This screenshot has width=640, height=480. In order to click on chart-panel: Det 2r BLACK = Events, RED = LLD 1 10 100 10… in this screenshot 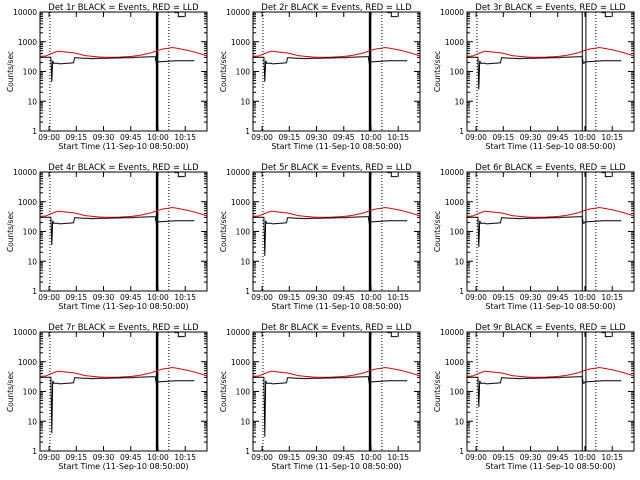, I will do `click(320, 77)`.